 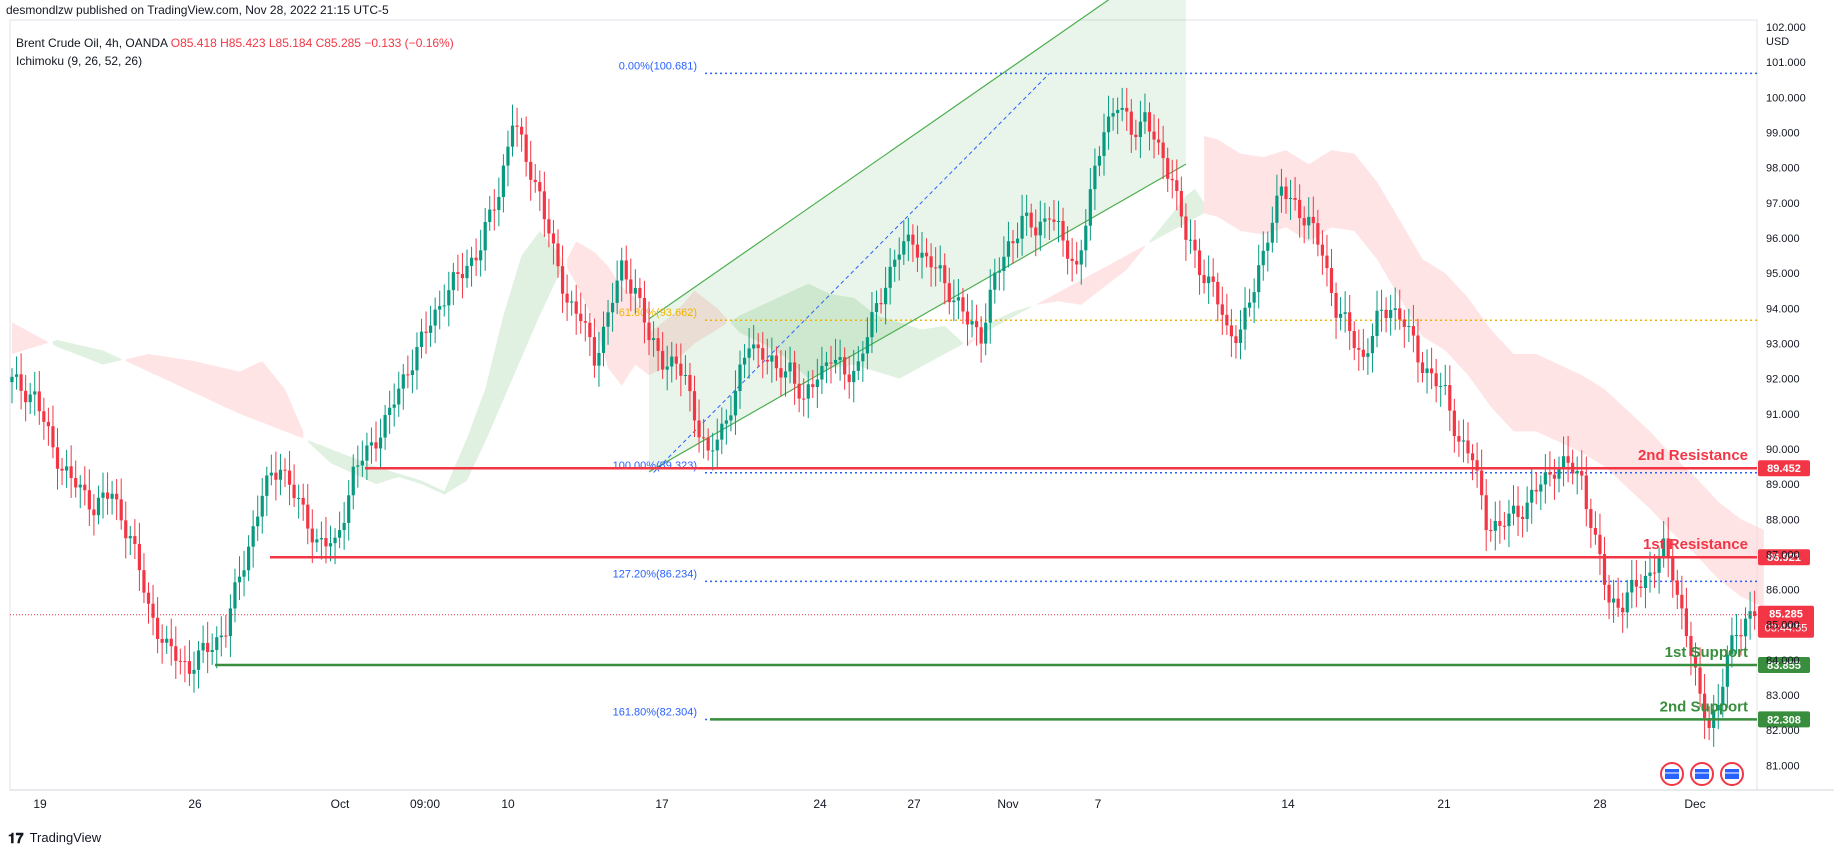 I want to click on symbol-name: Brent Crude Oil, 4h, OANDA, so click(x=92, y=43).